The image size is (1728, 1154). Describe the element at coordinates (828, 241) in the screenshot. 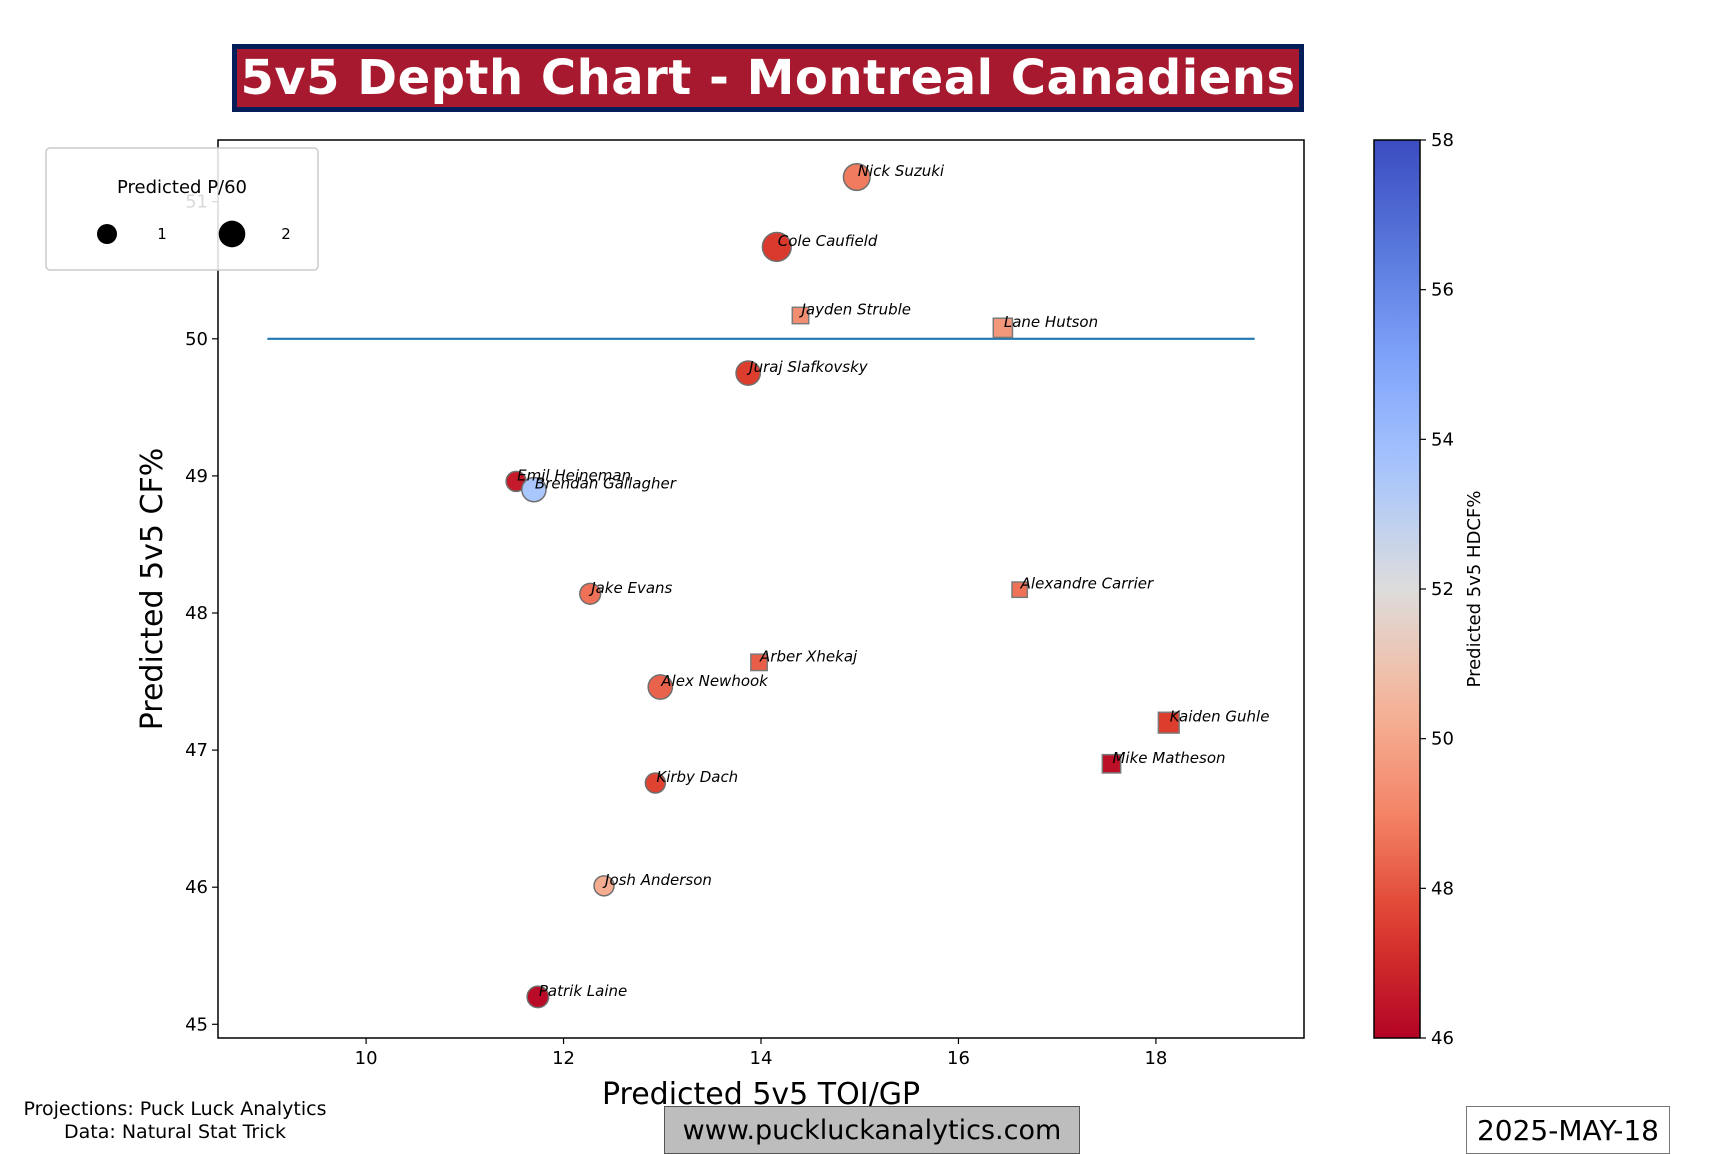

I see `point-label: Cole Caufield` at that location.